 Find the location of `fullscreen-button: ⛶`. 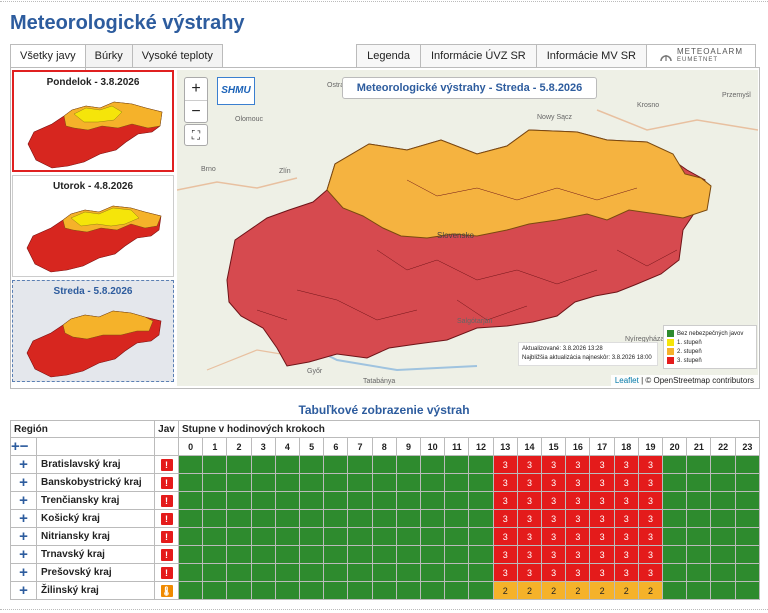

fullscreen-button: ⛶ is located at coordinates (196, 135).